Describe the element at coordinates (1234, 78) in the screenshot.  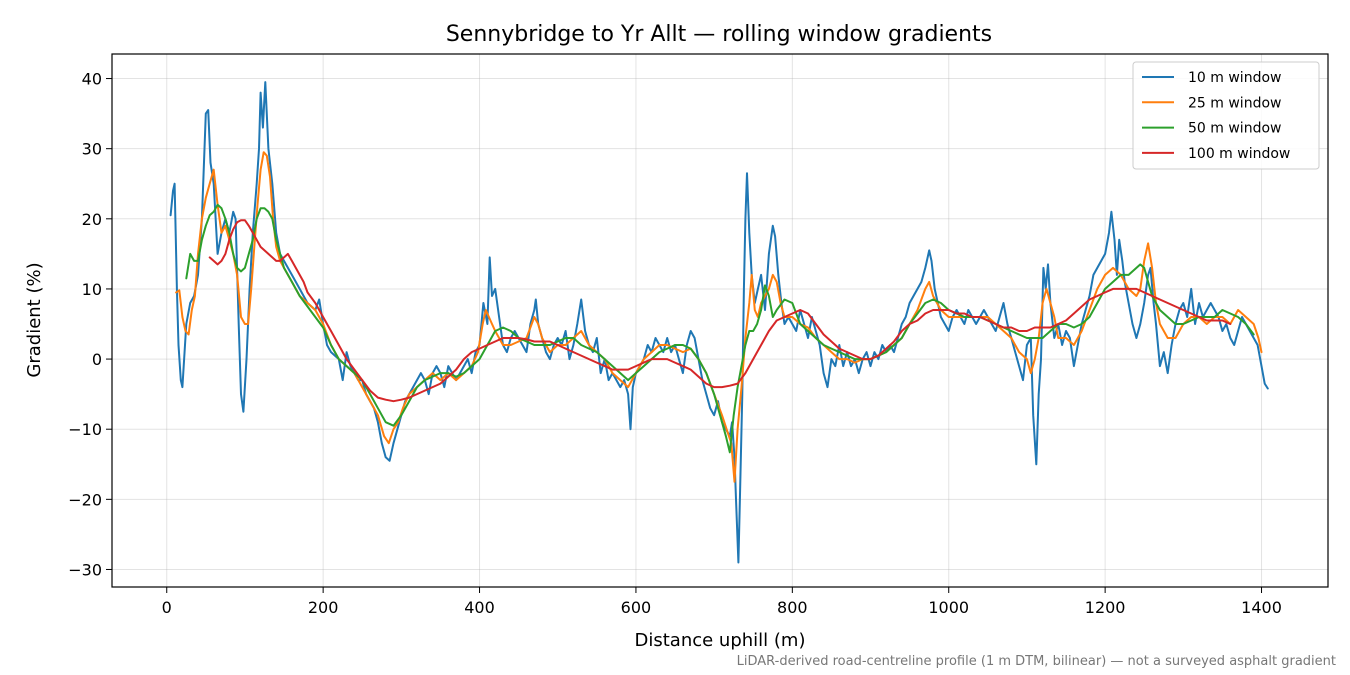
I see `legend-label-10-m-window: 10 m window` at that location.